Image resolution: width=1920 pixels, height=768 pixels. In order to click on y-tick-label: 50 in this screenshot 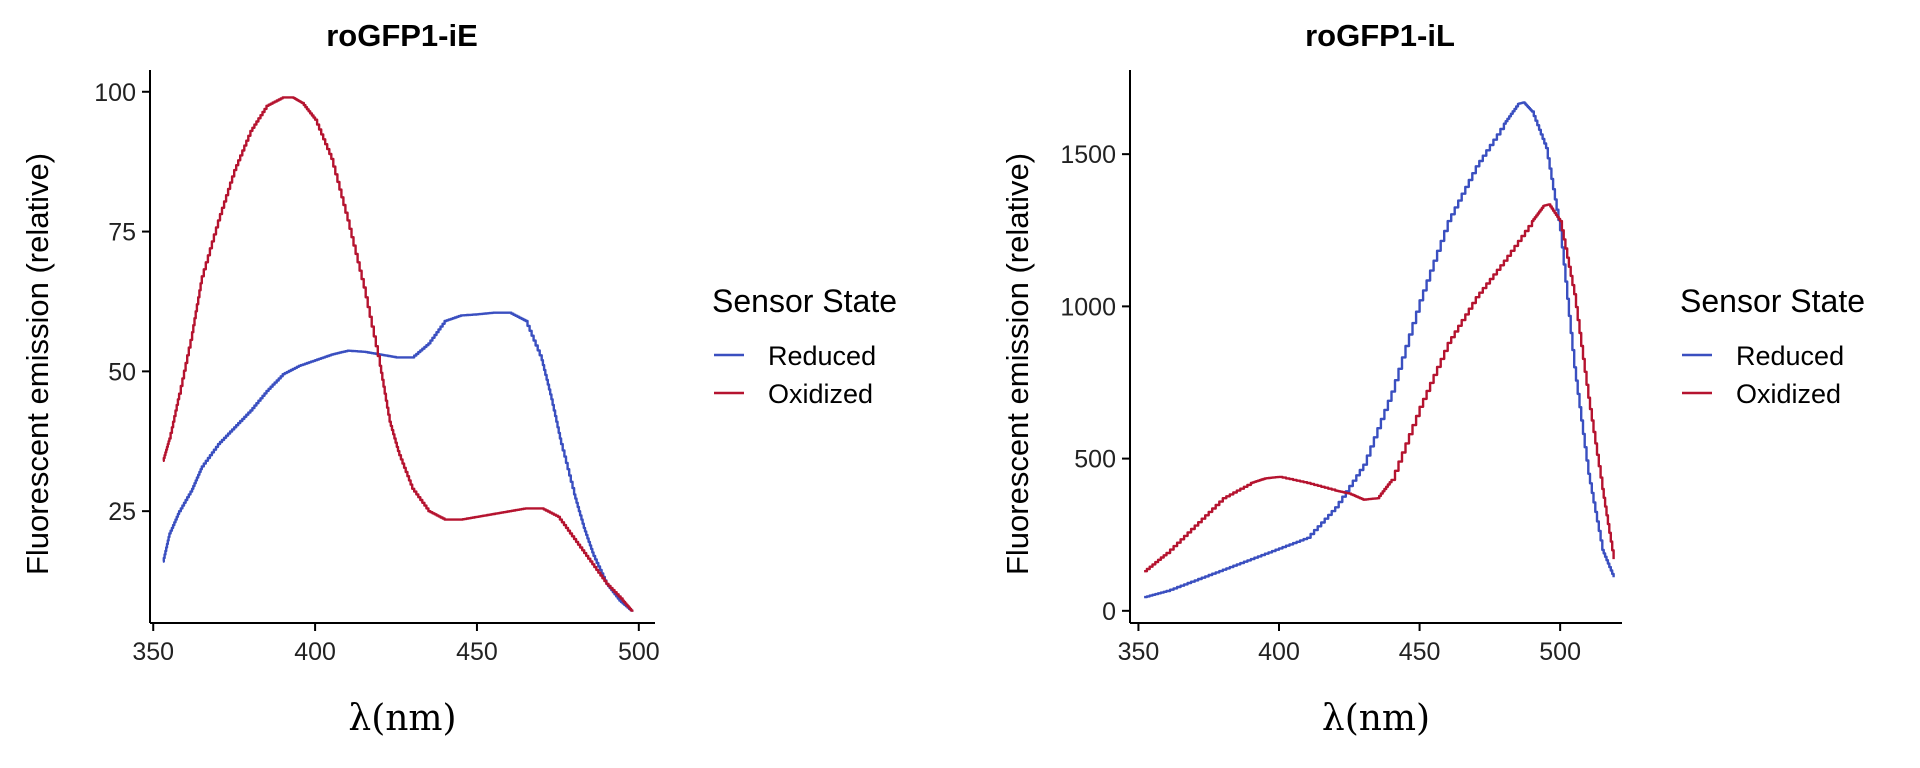, I will do `click(122, 372)`.